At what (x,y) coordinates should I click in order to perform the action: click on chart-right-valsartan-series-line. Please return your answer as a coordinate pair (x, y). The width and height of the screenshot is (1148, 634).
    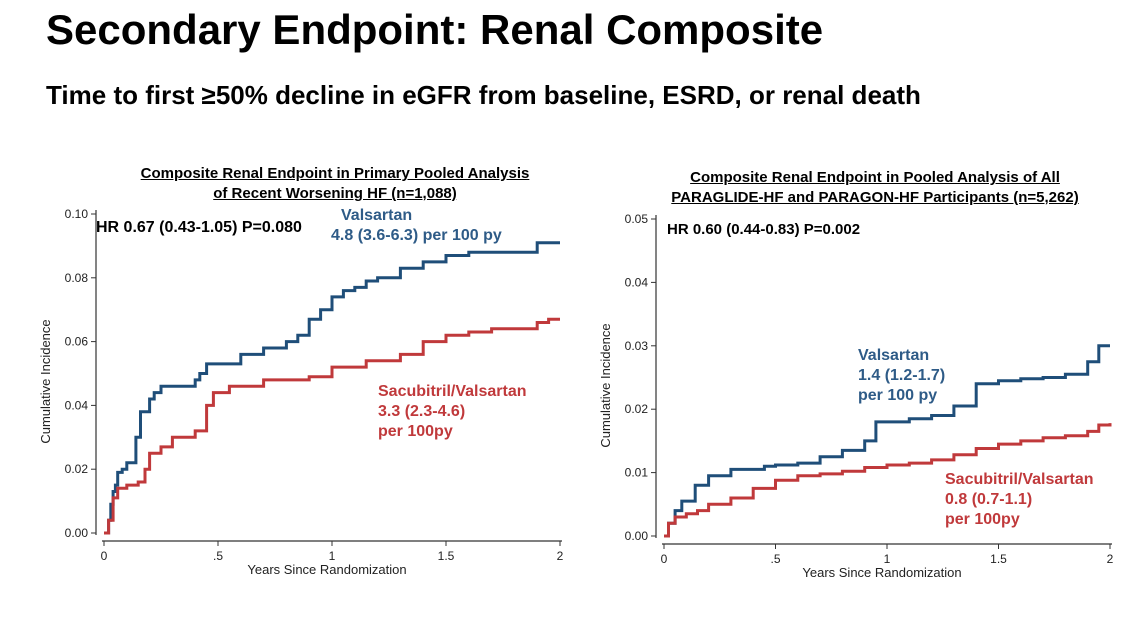
    Looking at the image, I should click on (887, 441).